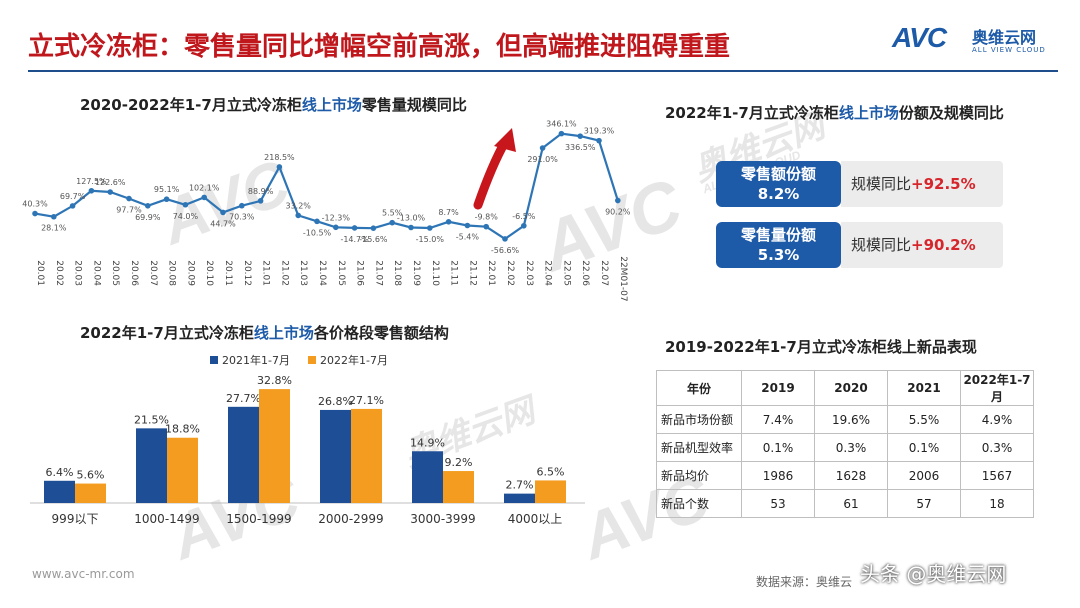 This screenshot has width=1080, height=608. What do you see at coordinates (73, 196) in the screenshot?
I see `line-data-label: 69.7%` at bounding box center [73, 196].